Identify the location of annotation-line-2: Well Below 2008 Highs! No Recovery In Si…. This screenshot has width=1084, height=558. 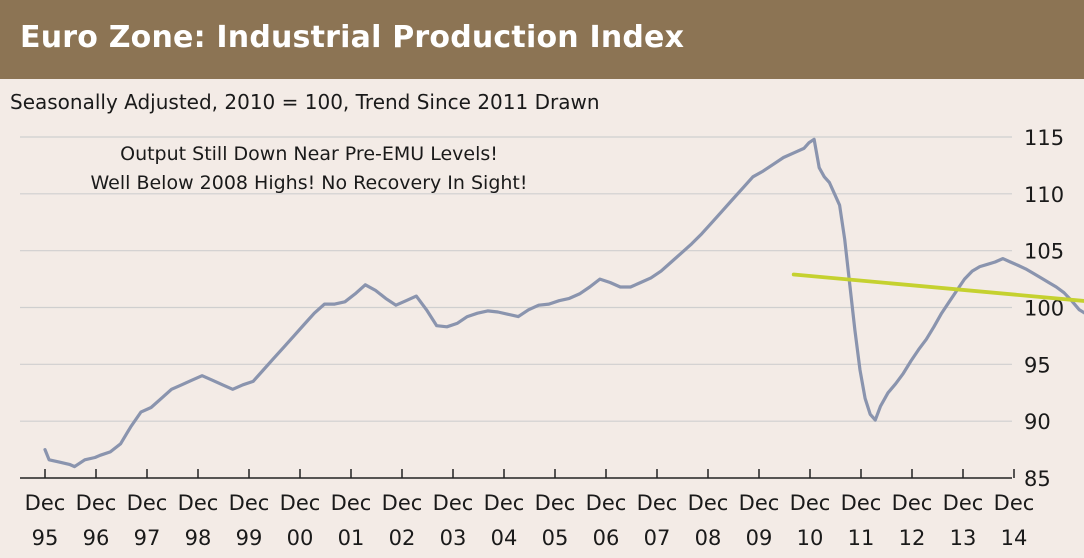
(309, 183).